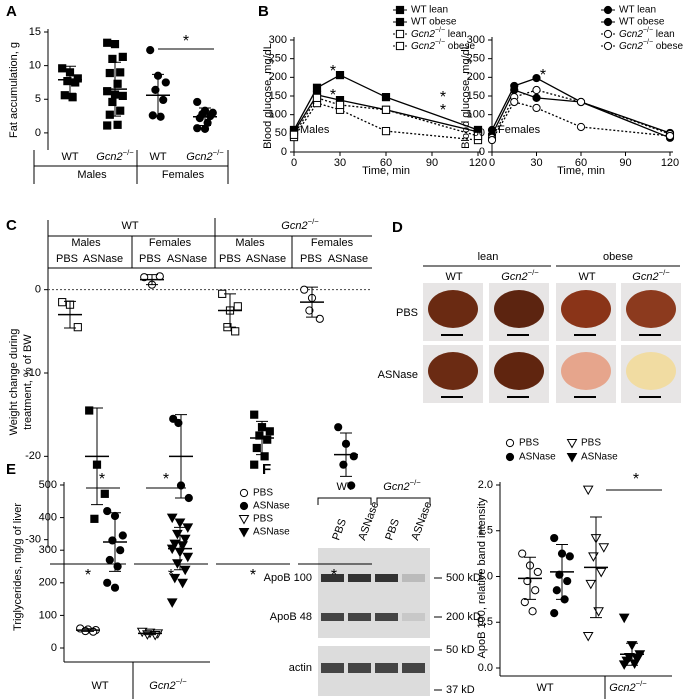 The height and width of the screenshot is (699, 683). I want to click on column-label: WT, so click(453, 277).